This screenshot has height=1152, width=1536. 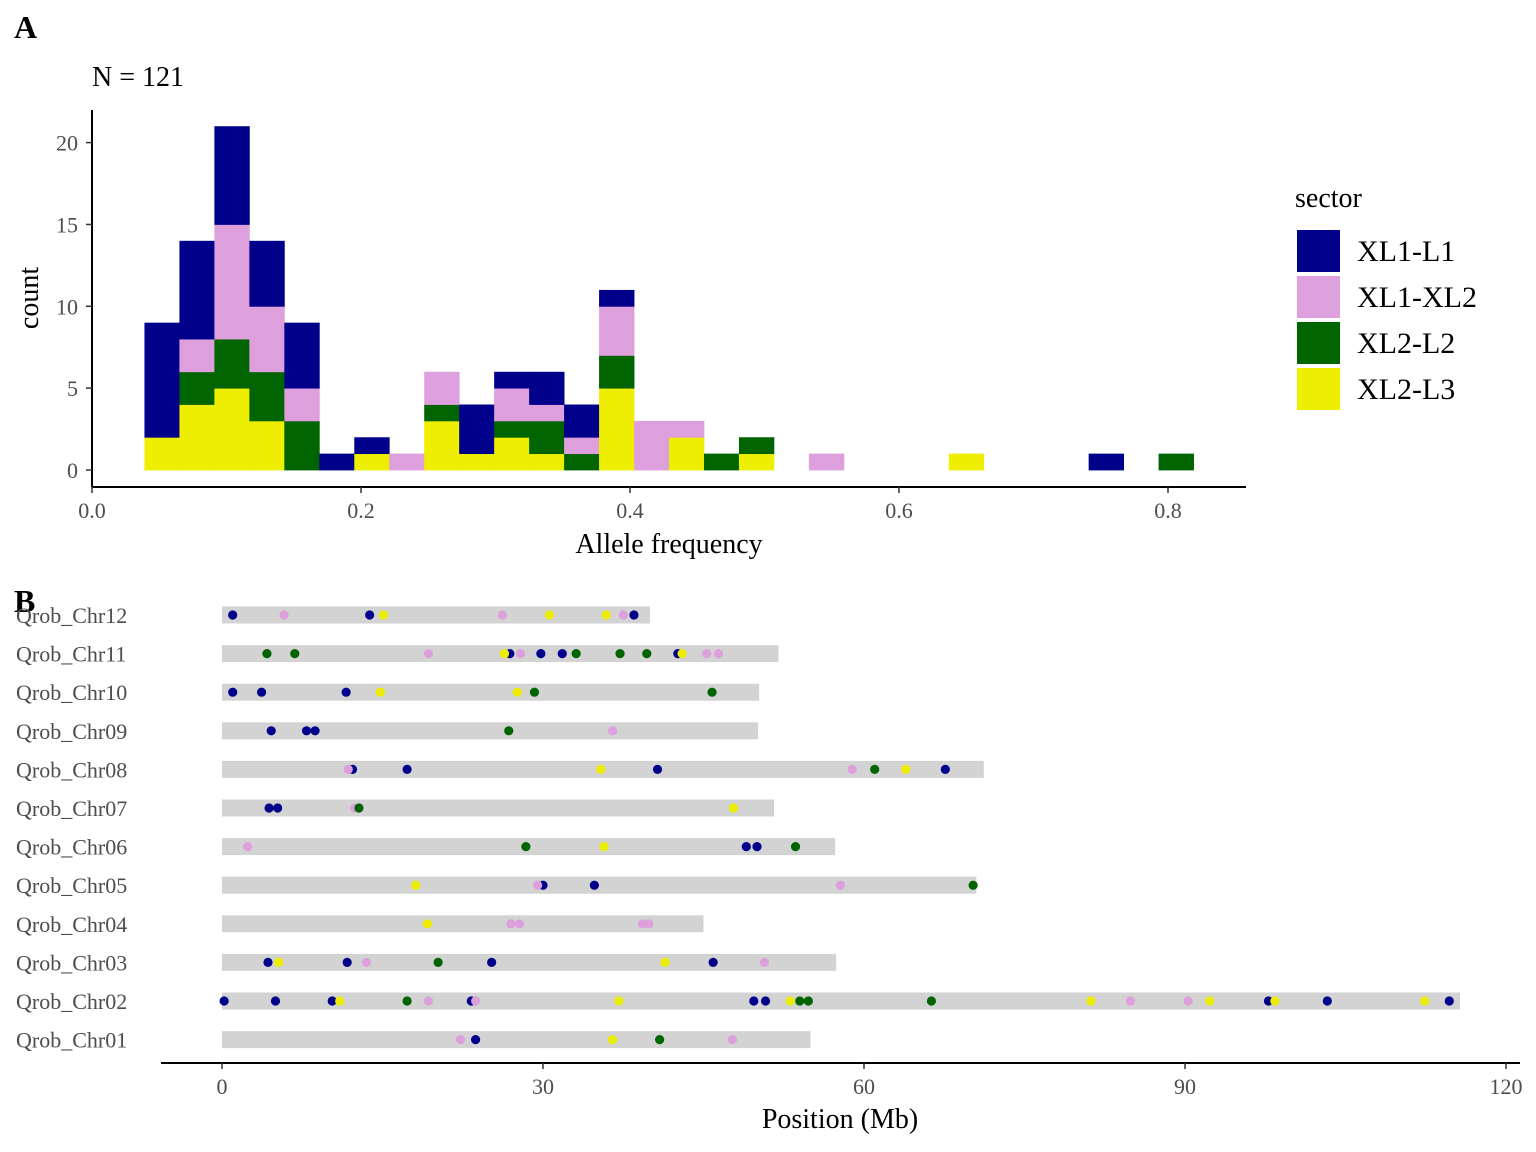 What do you see at coordinates (71, 962) in the screenshot?
I see `chromosome-label: Qrob_Chr03` at bounding box center [71, 962].